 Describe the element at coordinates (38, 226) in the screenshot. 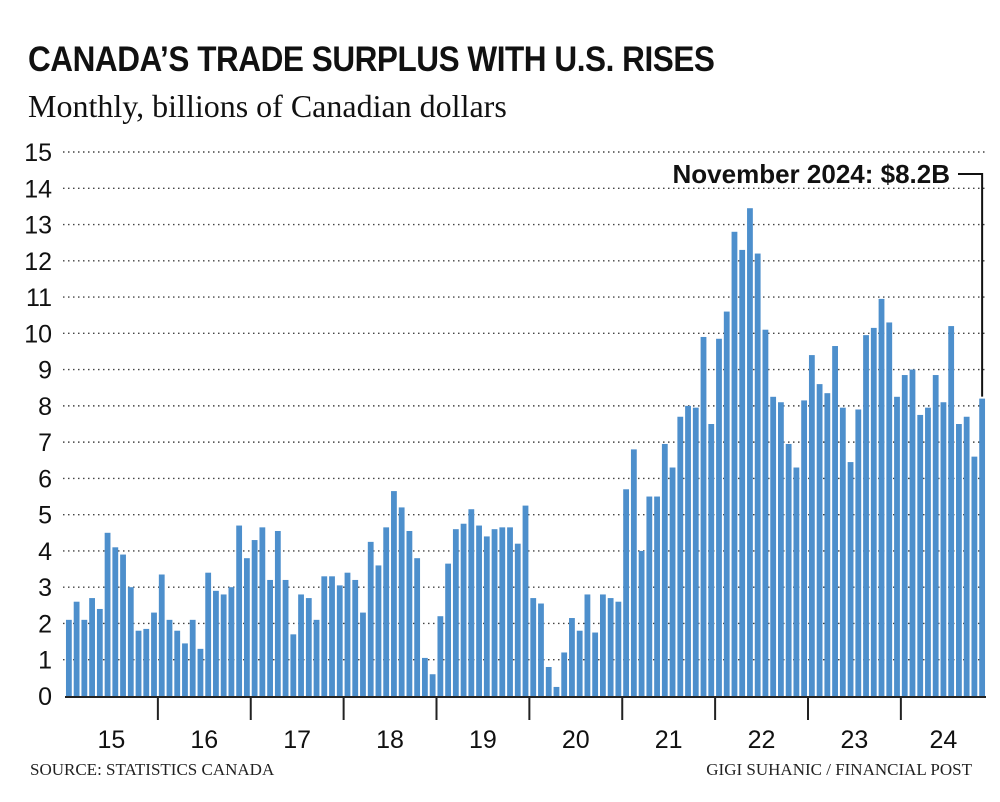

I see `y-tick-label: 13` at that location.